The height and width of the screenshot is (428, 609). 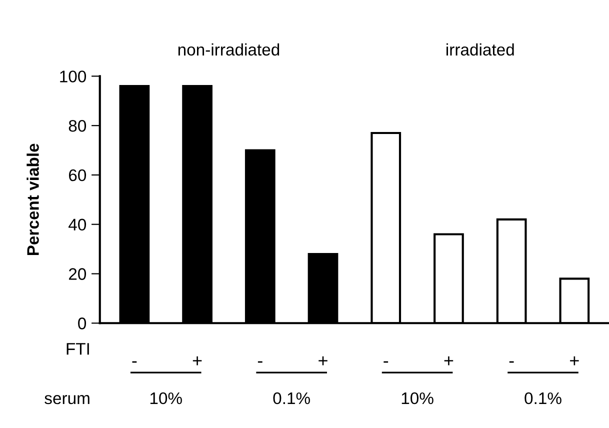 I want to click on text: non-irradiated, so click(x=229, y=49).